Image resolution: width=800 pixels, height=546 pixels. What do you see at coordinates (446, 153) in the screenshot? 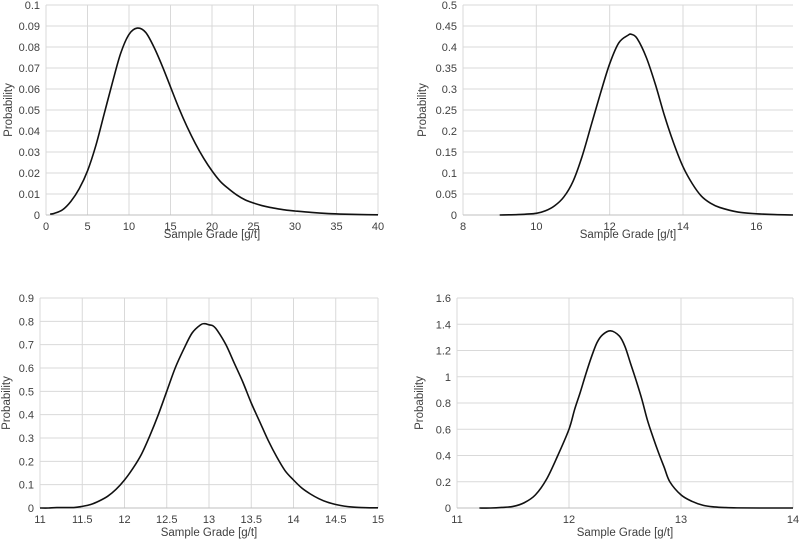
I see `y-tick-label: 0.15` at bounding box center [446, 153].